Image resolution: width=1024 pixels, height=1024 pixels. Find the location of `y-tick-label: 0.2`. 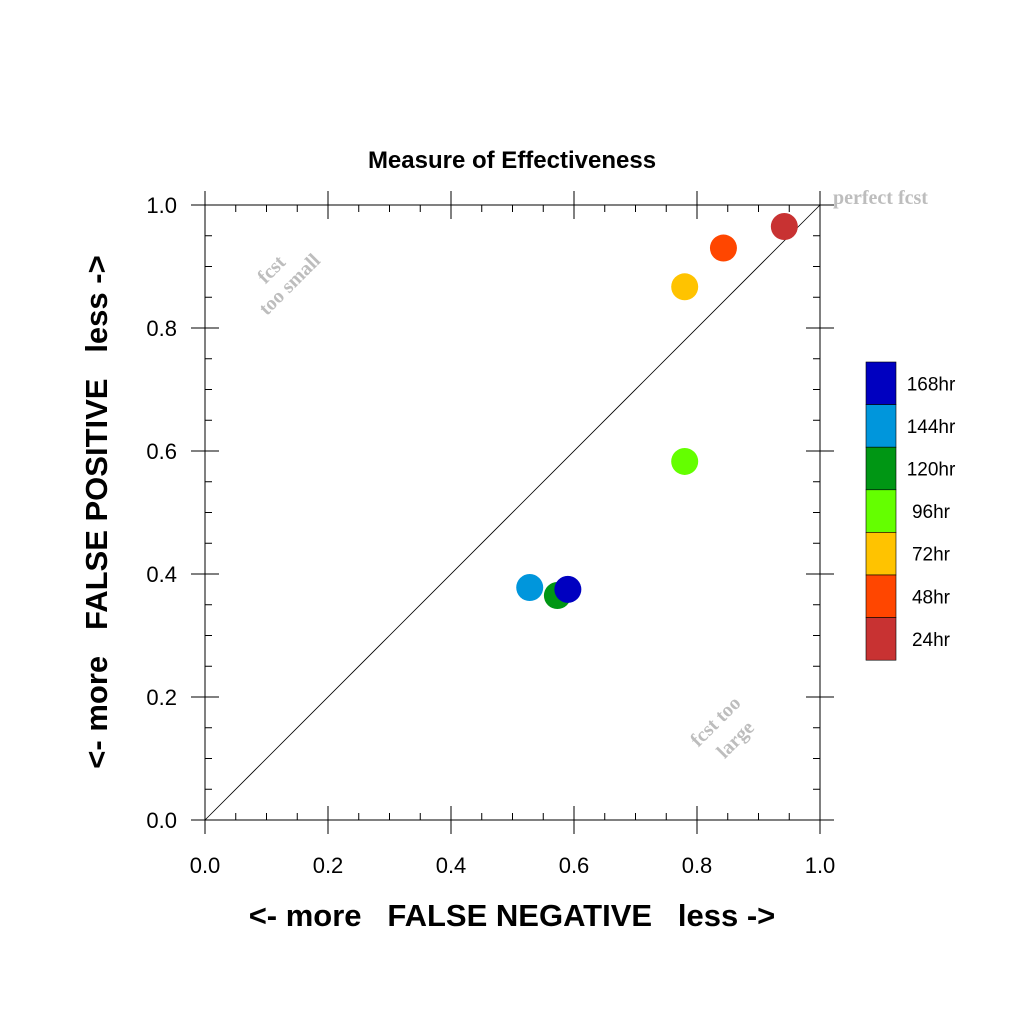

y-tick-label: 0.2 is located at coordinates (161, 697).